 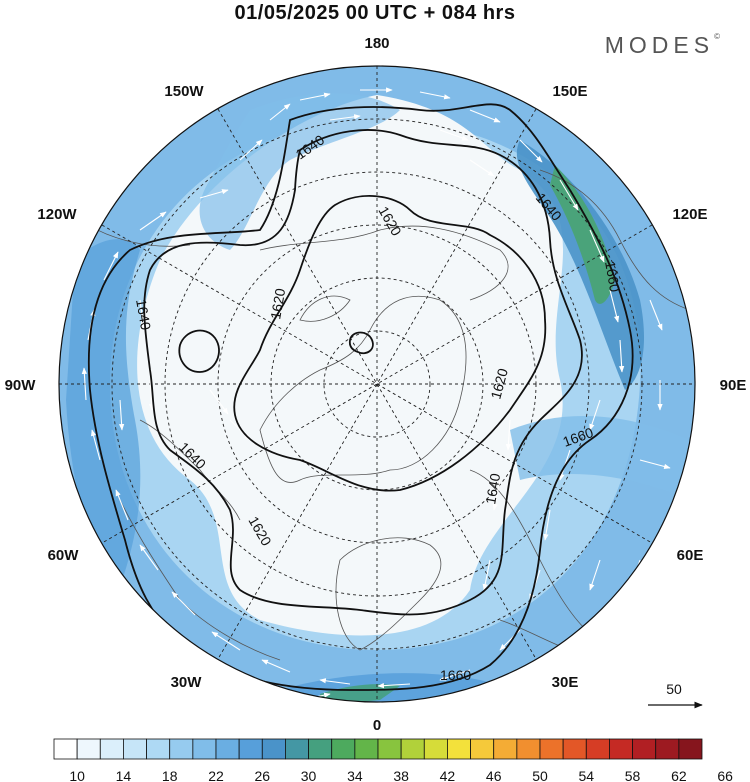 I want to click on contour-pole-closed, so click(x=361, y=343).